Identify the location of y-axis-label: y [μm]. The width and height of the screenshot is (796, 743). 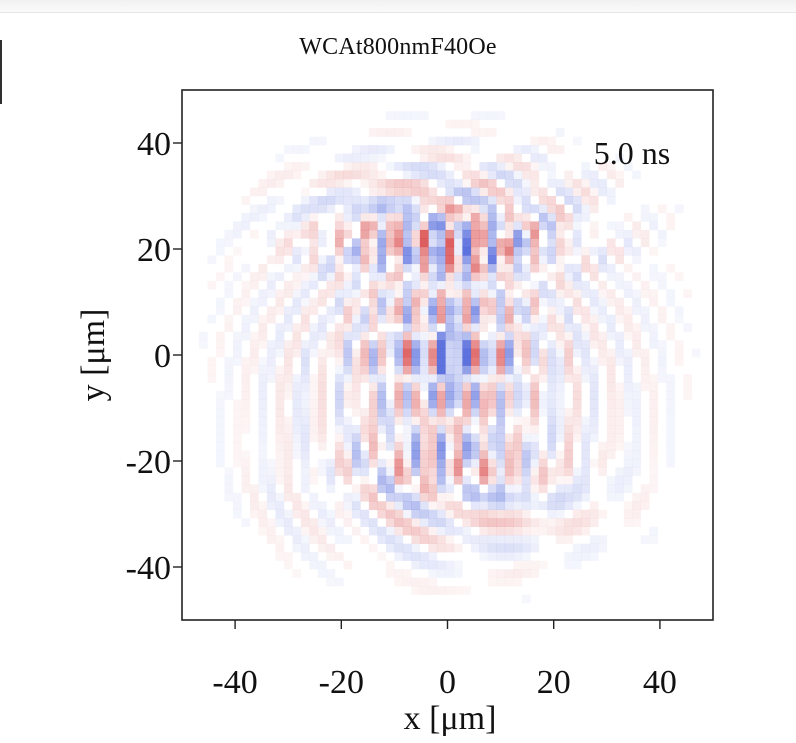
(93, 355).